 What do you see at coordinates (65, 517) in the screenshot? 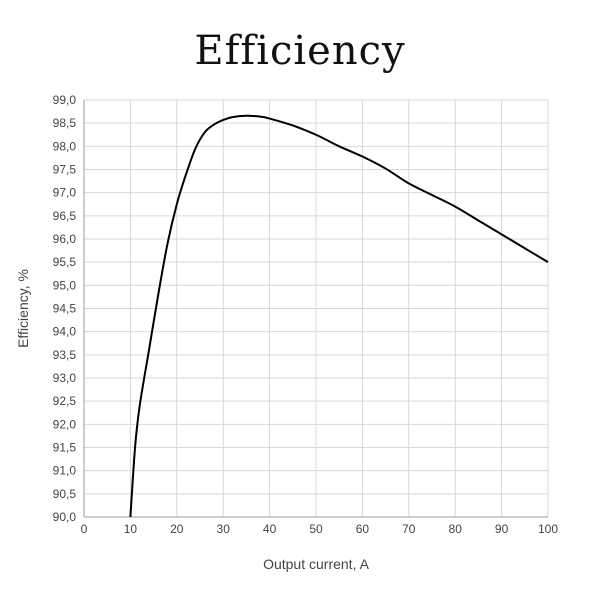
I see `y-tick-label: 90,0` at bounding box center [65, 517].